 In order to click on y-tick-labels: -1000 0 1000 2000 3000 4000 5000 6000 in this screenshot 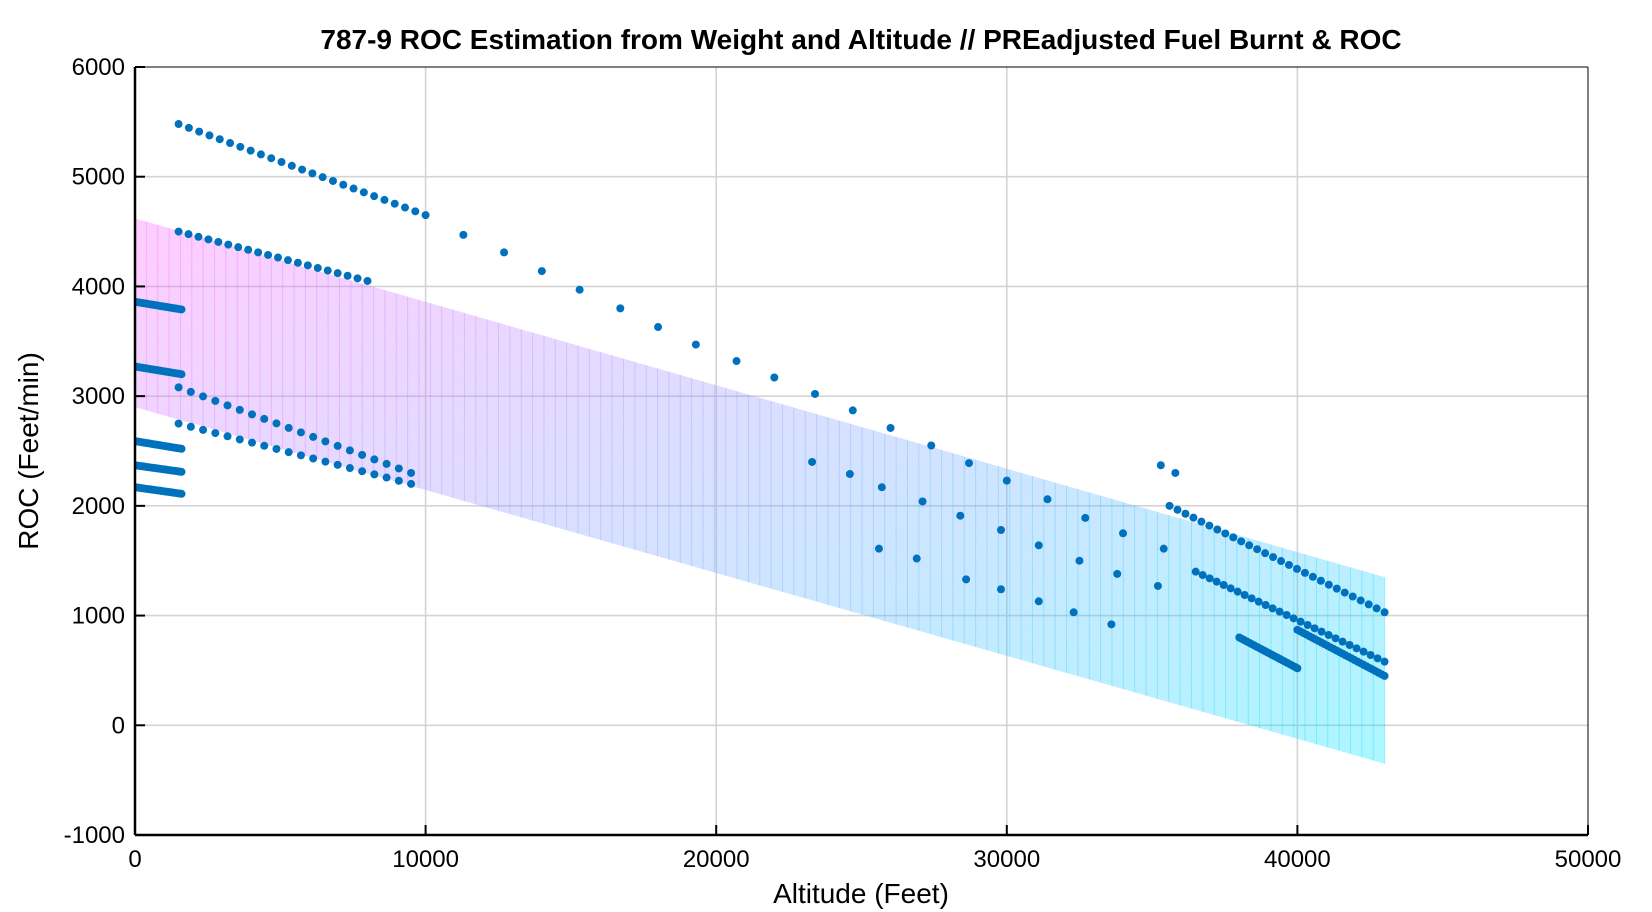, I will do `click(94, 451)`.